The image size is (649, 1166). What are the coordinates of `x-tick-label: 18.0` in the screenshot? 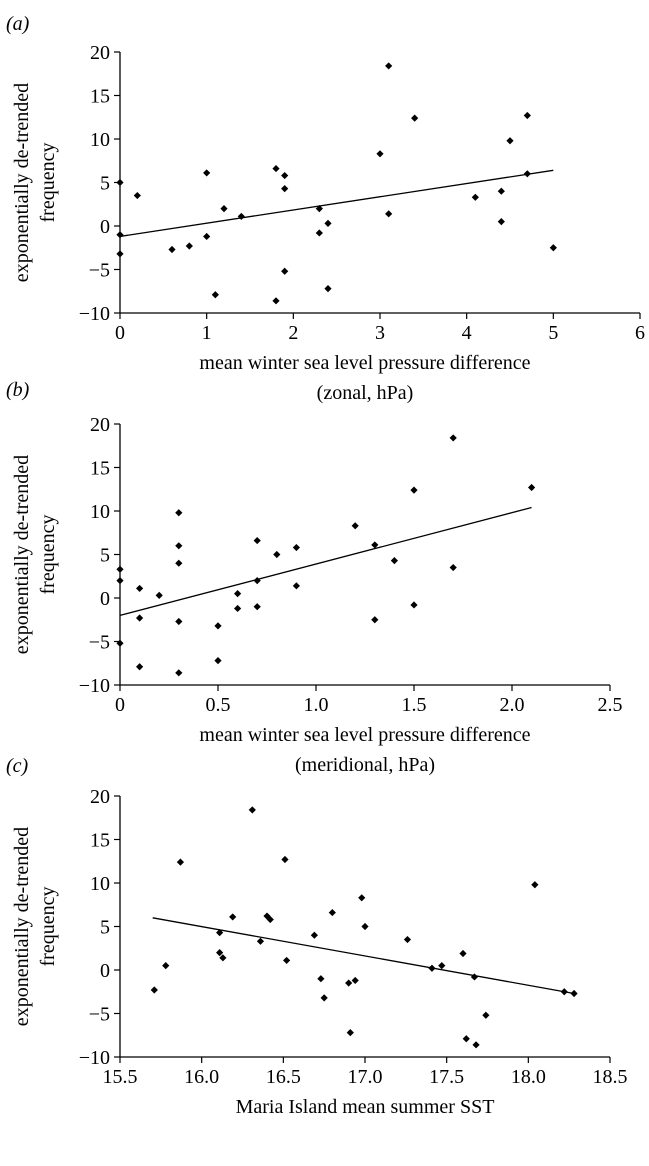 It's located at (528, 1077).